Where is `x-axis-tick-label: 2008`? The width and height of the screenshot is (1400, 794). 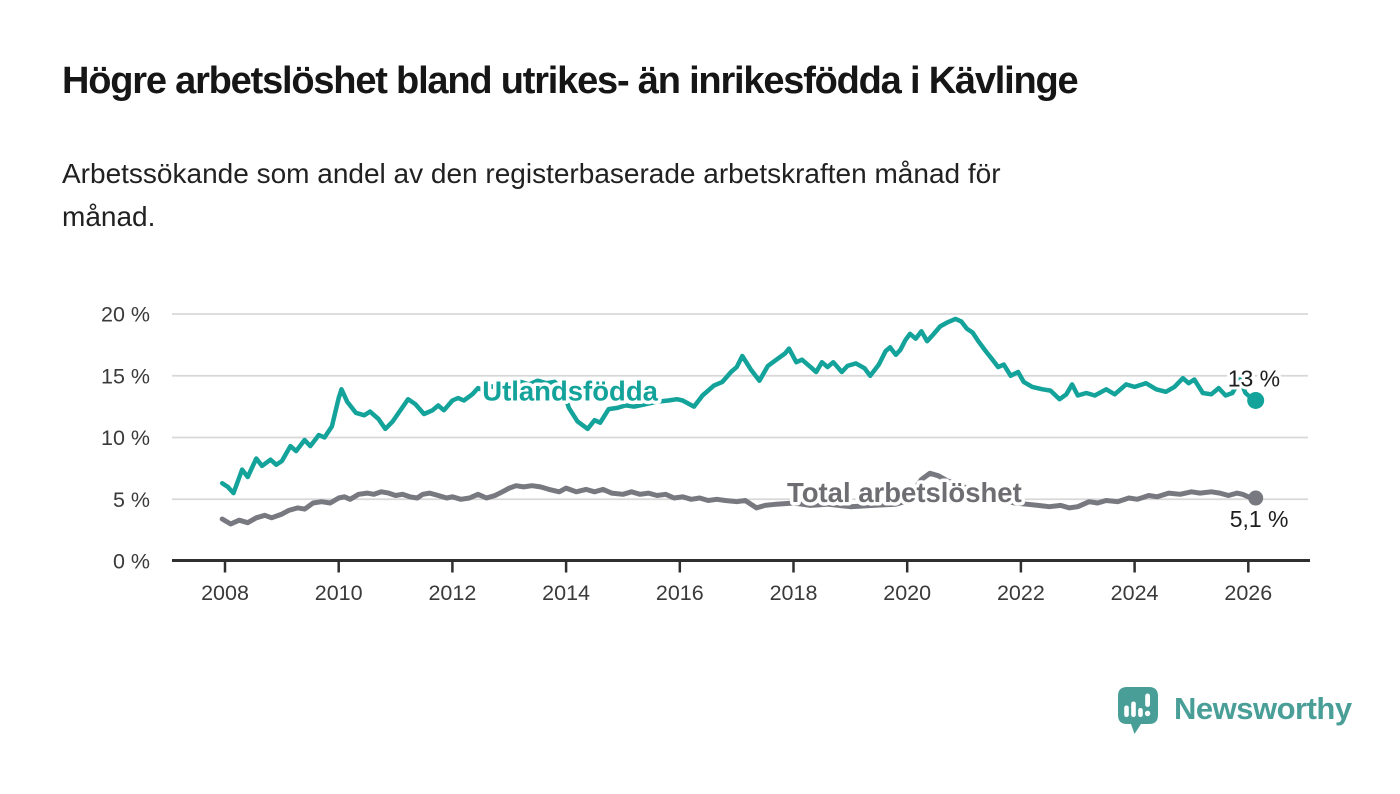
x-axis-tick-label: 2008 is located at coordinates (225, 593).